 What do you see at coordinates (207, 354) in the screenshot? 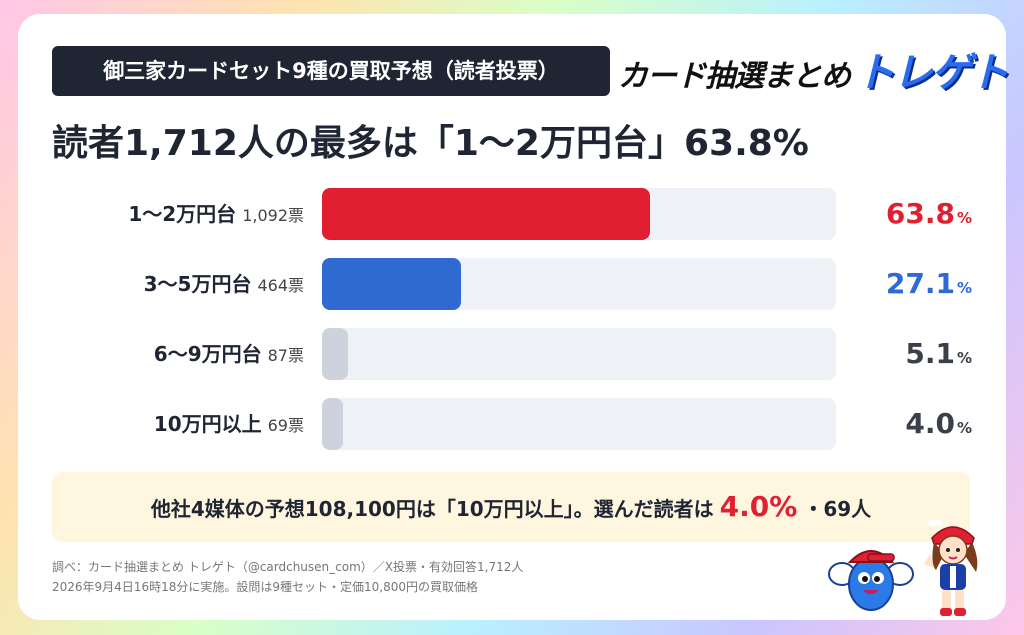
I see `category-label: 6〜9万円台` at bounding box center [207, 354].